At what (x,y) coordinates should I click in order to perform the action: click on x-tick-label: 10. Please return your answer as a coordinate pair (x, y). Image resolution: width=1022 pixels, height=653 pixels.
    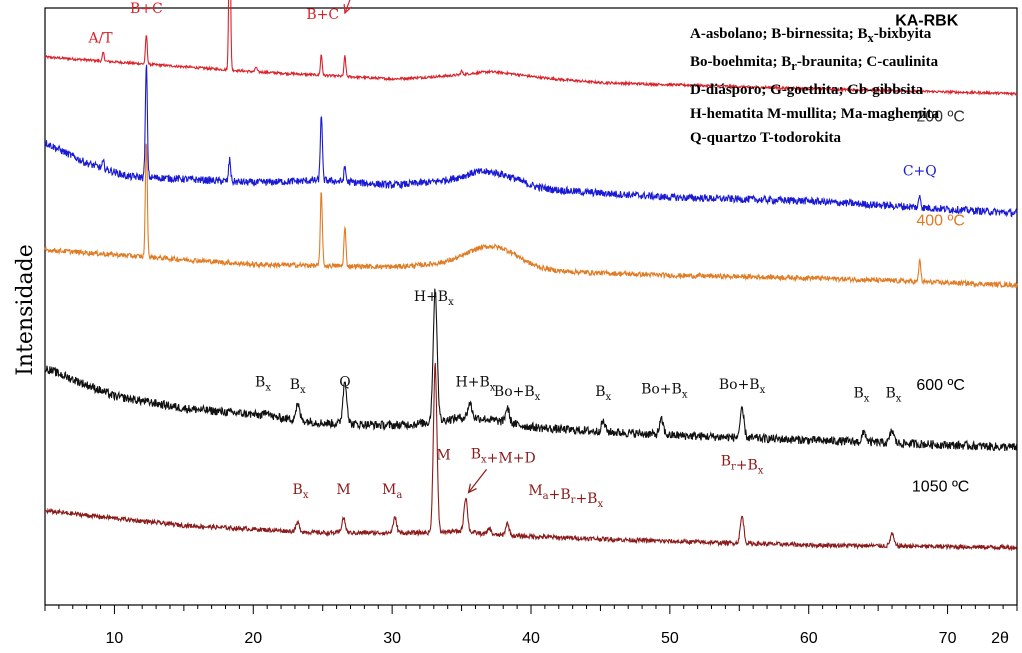
    Looking at the image, I should click on (115, 638).